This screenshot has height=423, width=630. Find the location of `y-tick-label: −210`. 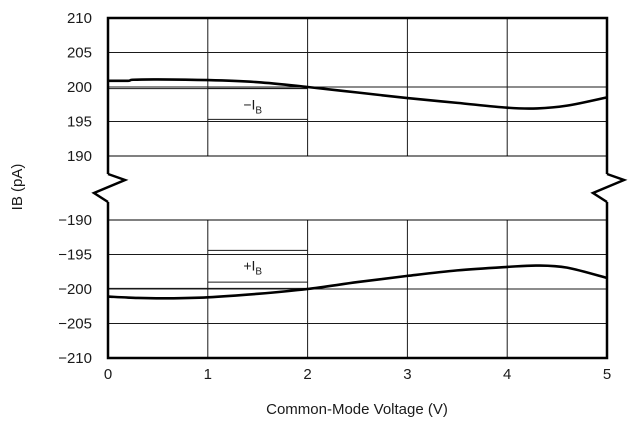

y-tick-label: −210 is located at coordinates (75, 358).